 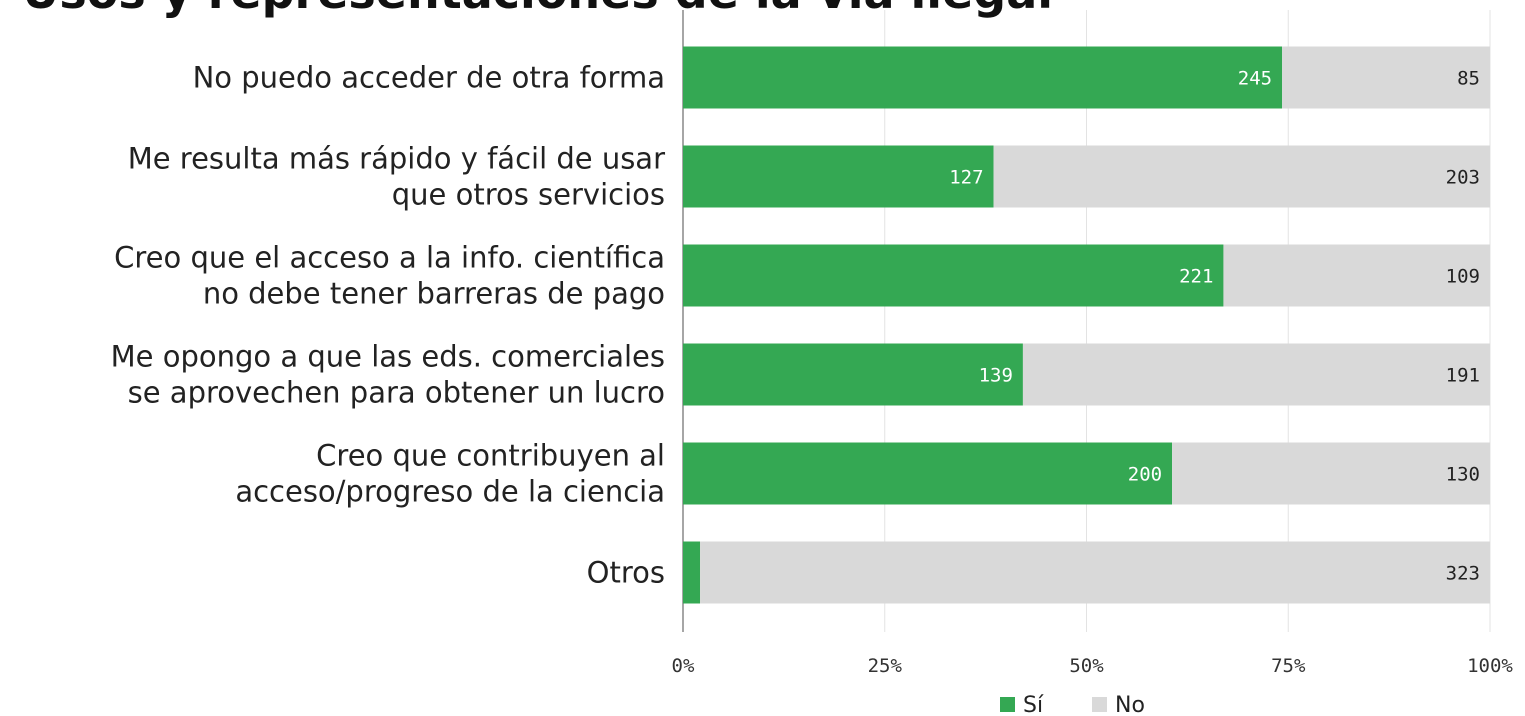 What do you see at coordinates (1130, 704) in the screenshot?
I see `legend-label: No` at bounding box center [1130, 704].